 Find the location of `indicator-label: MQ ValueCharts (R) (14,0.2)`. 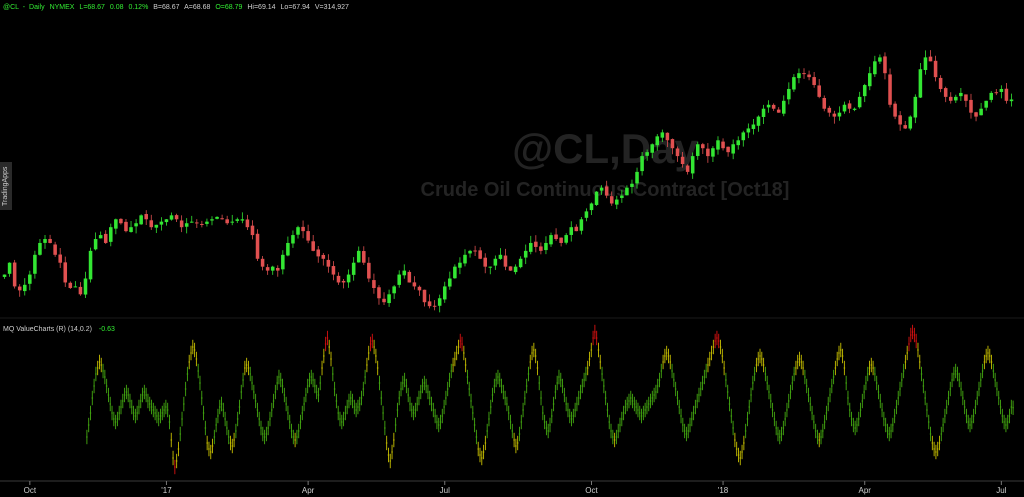

indicator-label: MQ ValueCharts (R) (14,0.2) is located at coordinates (47, 329).